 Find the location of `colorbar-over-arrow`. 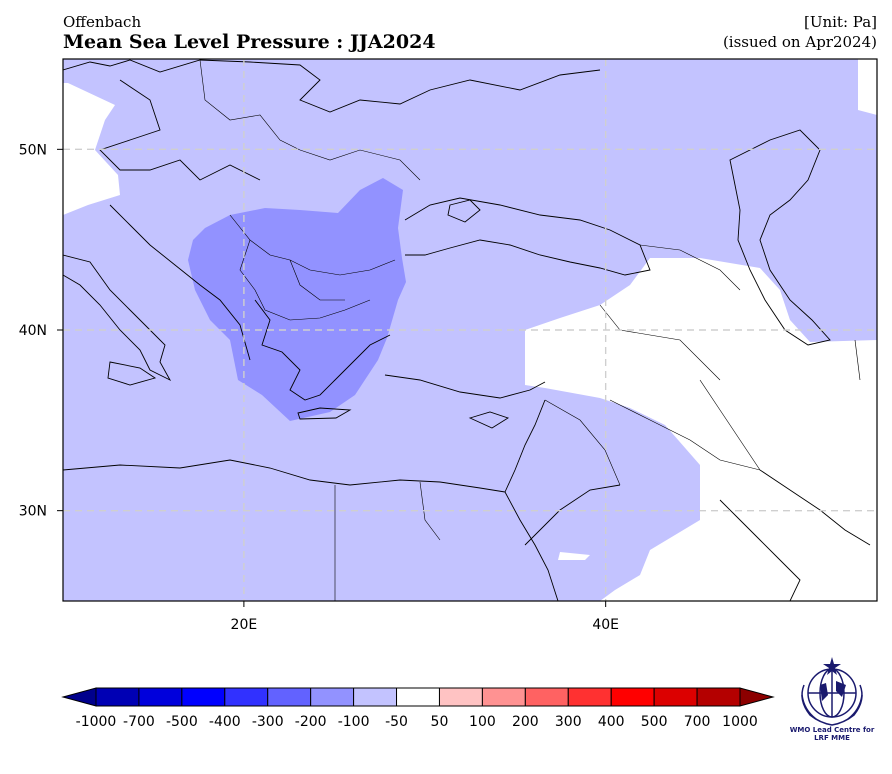

colorbar-over-arrow is located at coordinates (757, 697).